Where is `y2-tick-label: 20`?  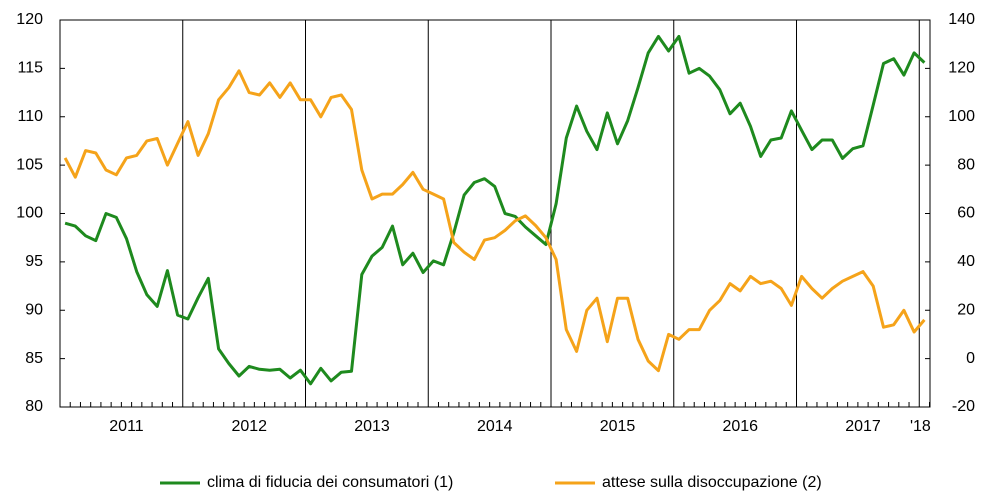 y2-tick-label: 20 is located at coordinates (966, 309).